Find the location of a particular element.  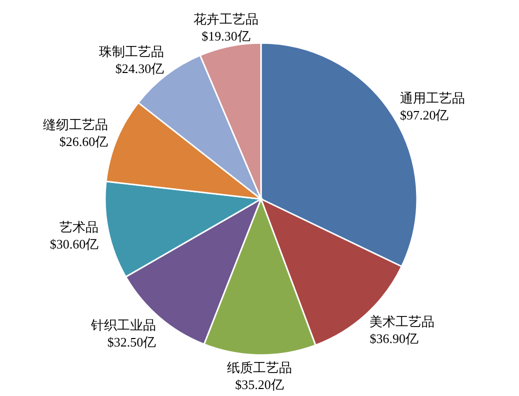

slice-label: 珠制工艺品 is located at coordinates (131, 52).